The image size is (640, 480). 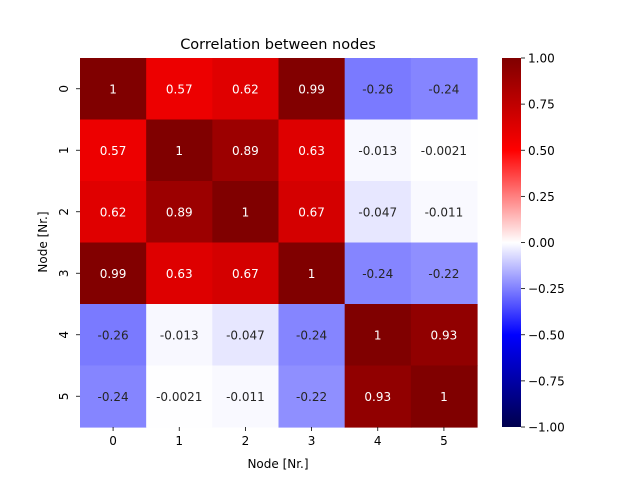 What do you see at coordinates (179, 441) in the screenshot?
I see `x-tick-label: 1` at bounding box center [179, 441].